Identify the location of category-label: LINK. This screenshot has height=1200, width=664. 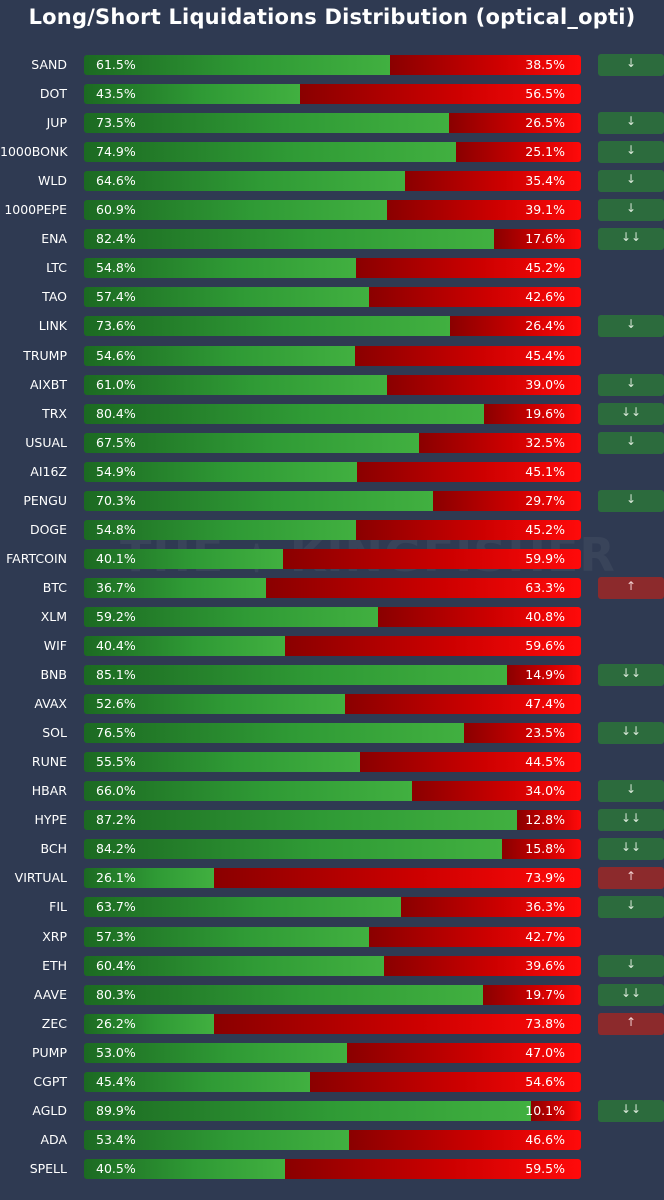
(52, 325).